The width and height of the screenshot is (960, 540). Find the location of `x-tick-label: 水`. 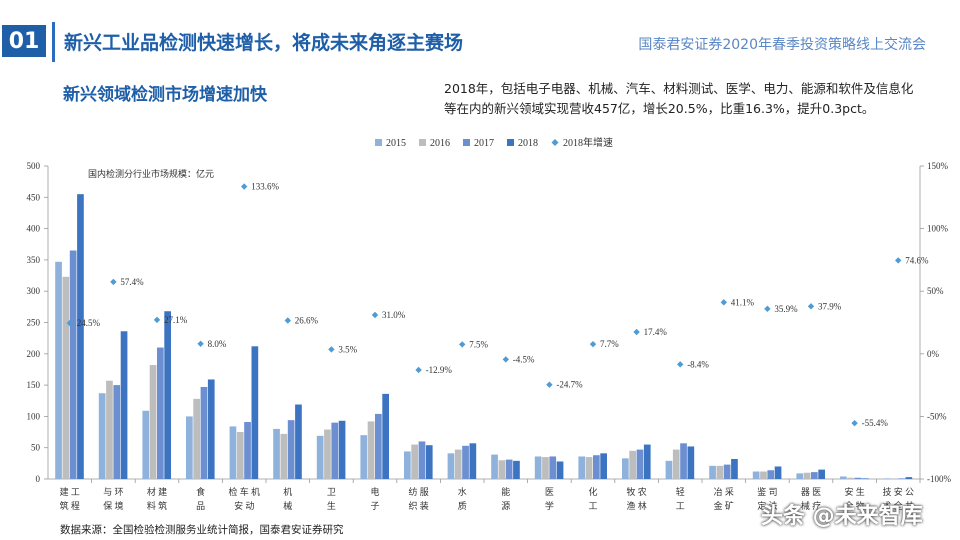

x-tick-label: 水 is located at coordinates (462, 491).